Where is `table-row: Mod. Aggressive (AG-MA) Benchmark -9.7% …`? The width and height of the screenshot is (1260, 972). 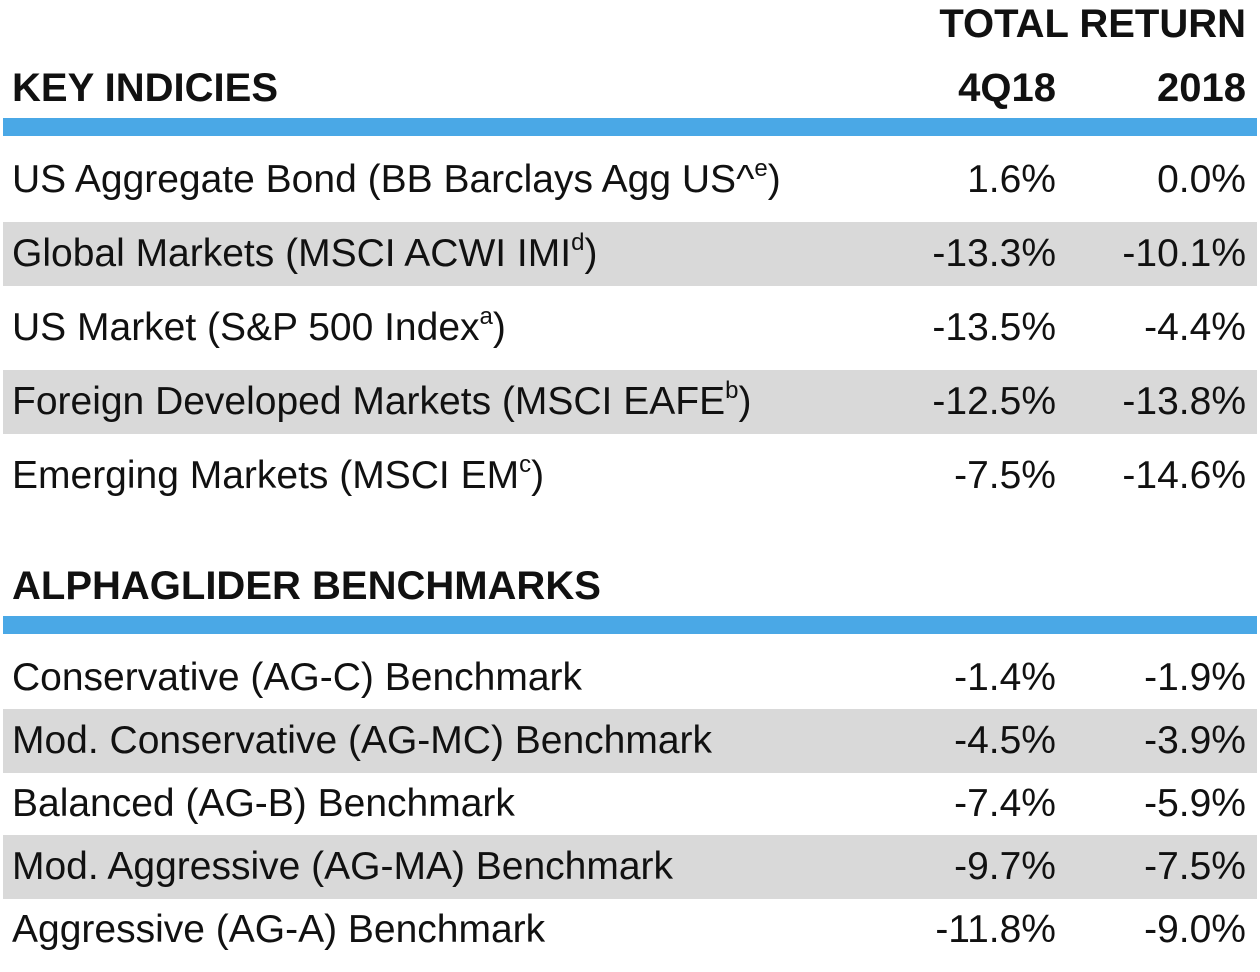 table-row: Mod. Aggressive (AG-MA) Benchmark -9.7% … is located at coordinates (630, 867).